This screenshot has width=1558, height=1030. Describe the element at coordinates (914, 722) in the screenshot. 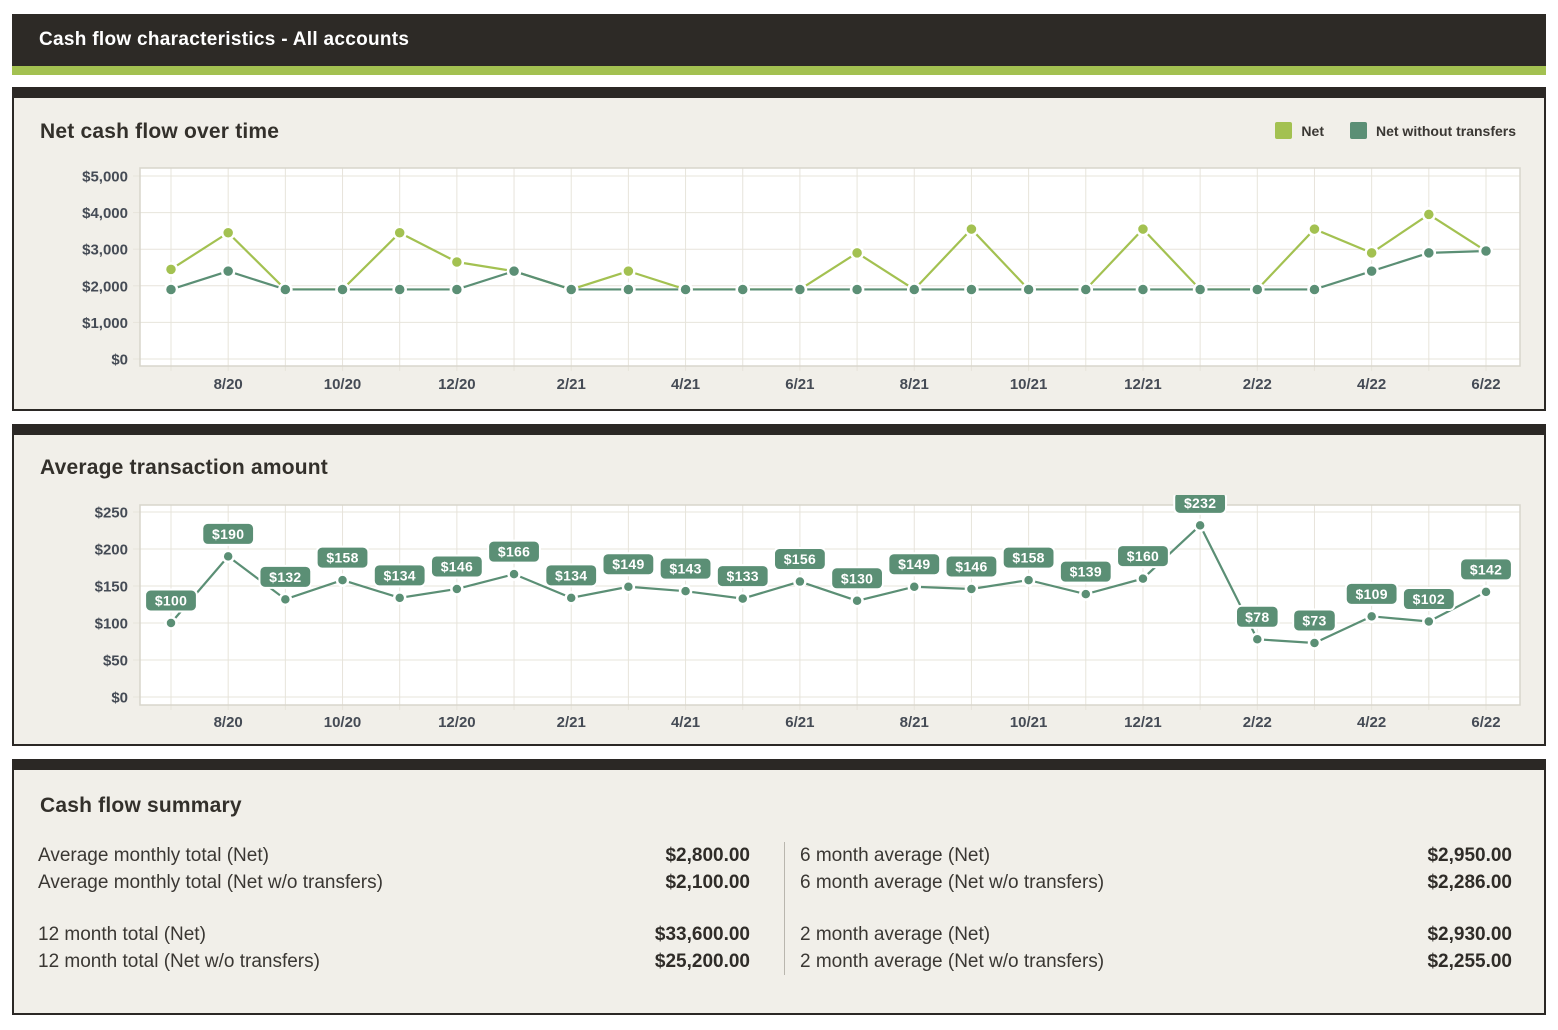

I see `x-axis-tick-label: 8/21` at that location.